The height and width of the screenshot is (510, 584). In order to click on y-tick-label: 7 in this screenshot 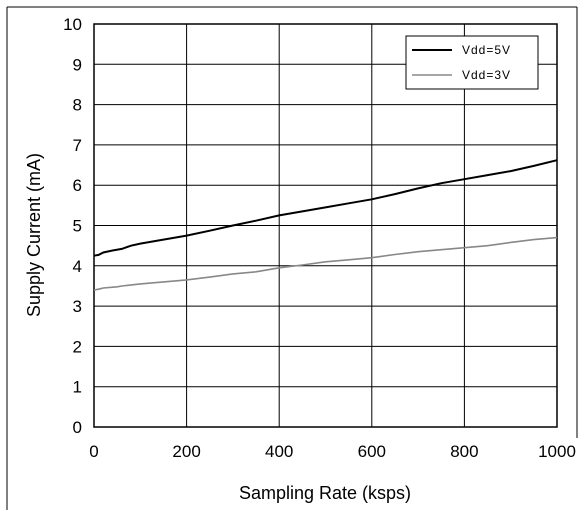, I will do `click(77, 145)`.